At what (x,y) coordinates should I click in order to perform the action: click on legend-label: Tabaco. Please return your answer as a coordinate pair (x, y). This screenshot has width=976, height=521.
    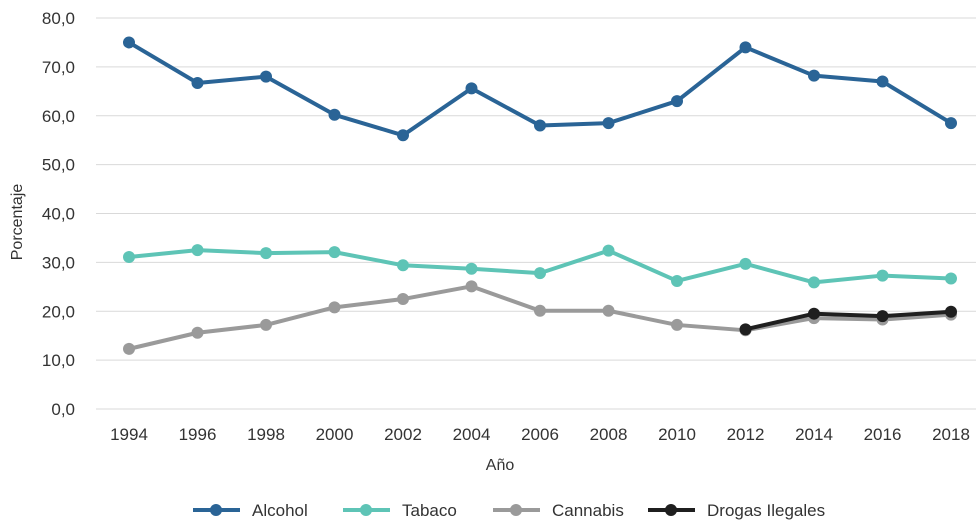
    Looking at the image, I should click on (429, 510).